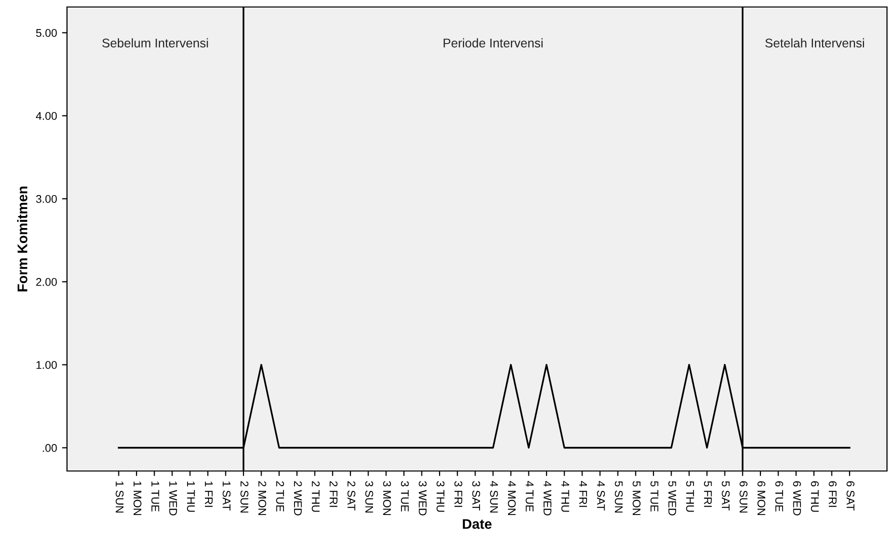 Image resolution: width=889 pixels, height=536 pixels. What do you see at coordinates (512, 498) in the screenshot?
I see `x-tick-label: 4 MON` at bounding box center [512, 498].